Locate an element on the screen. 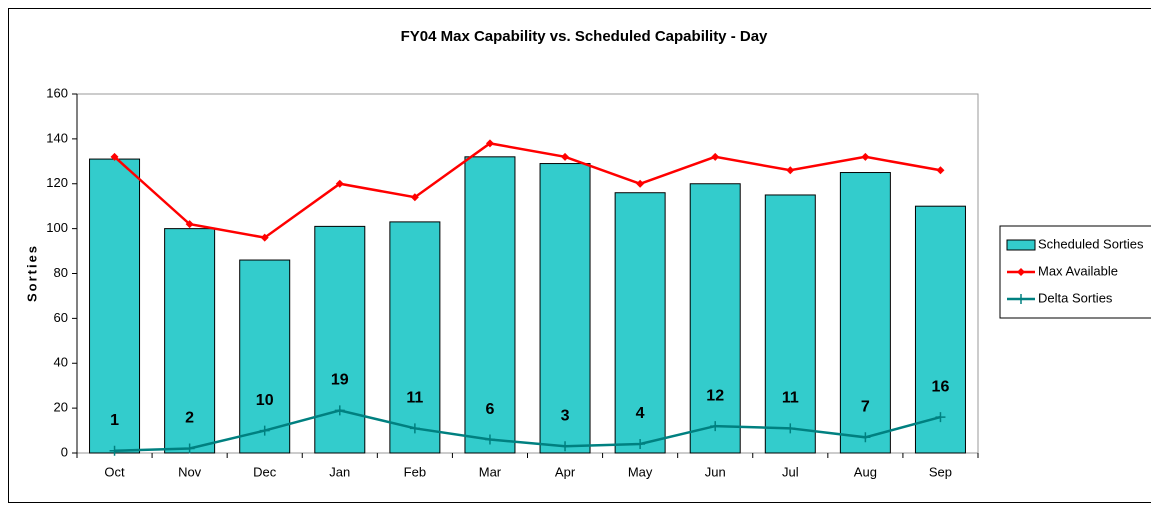  x-tick-label: Mar is located at coordinates (490, 471).